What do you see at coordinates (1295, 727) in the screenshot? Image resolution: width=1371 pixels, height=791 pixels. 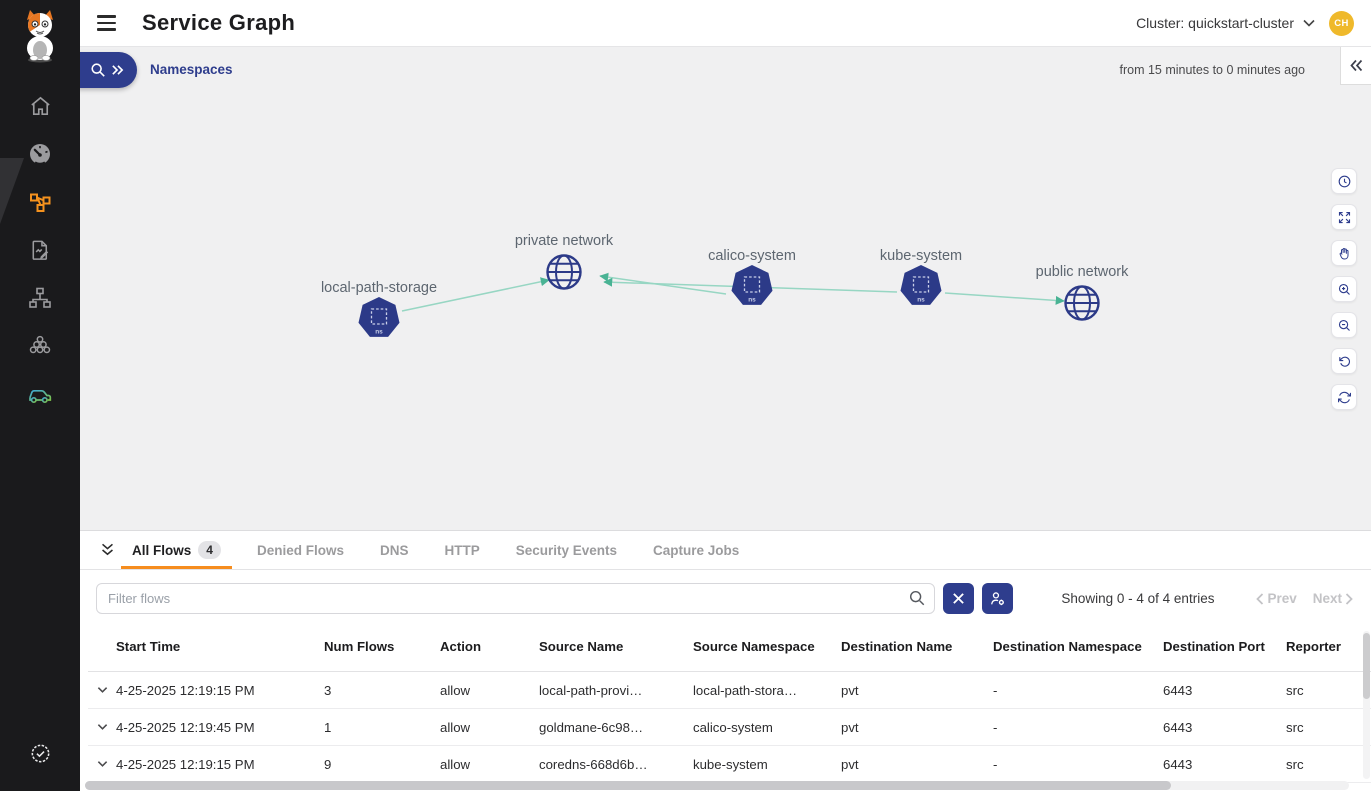 I see `cell-reporter: src` at bounding box center [1295, 727].